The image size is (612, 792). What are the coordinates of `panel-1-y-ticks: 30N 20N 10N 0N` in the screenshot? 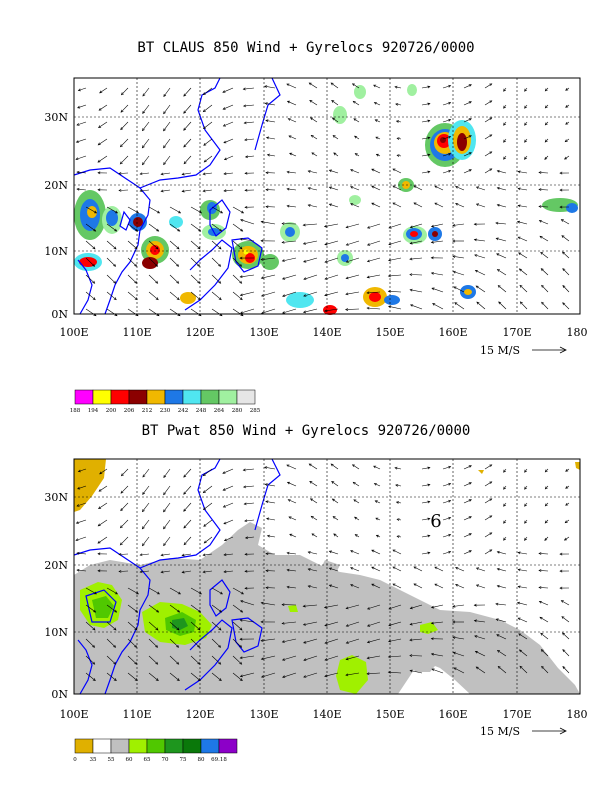 It's located at (56, 216).